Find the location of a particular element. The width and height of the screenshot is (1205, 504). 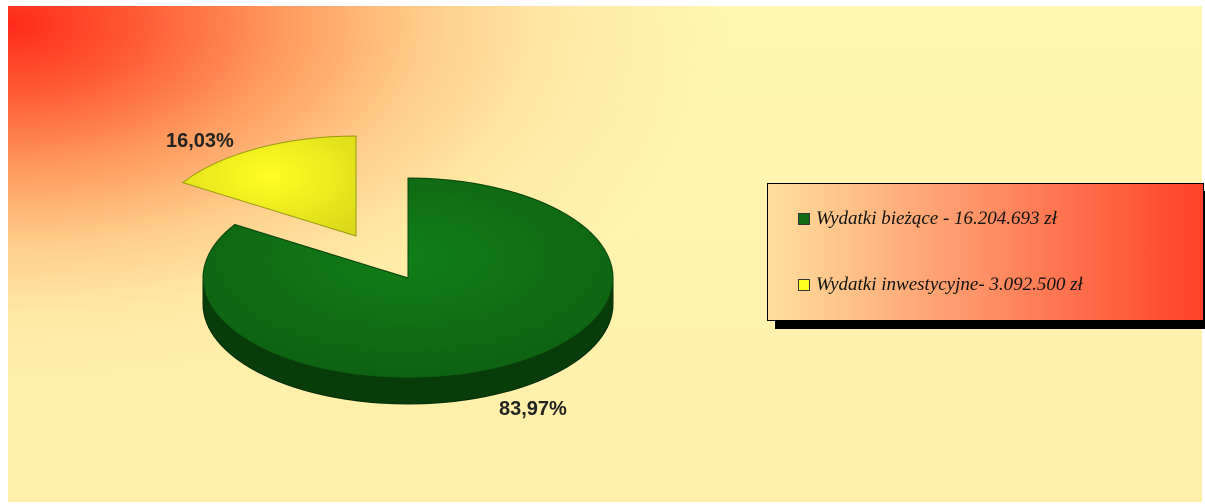

legend-item-current: Wydatki bieżące - 16.204.693 zł is located at coordinates (927, 219).